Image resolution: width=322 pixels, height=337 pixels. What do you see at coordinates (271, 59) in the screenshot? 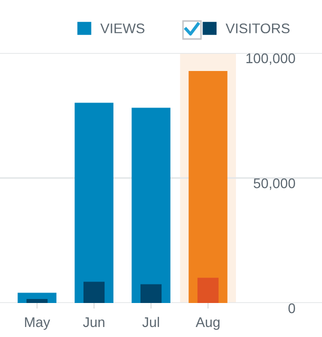
I see `y-tick-label: 100,000` at bounding box center [271, 59].